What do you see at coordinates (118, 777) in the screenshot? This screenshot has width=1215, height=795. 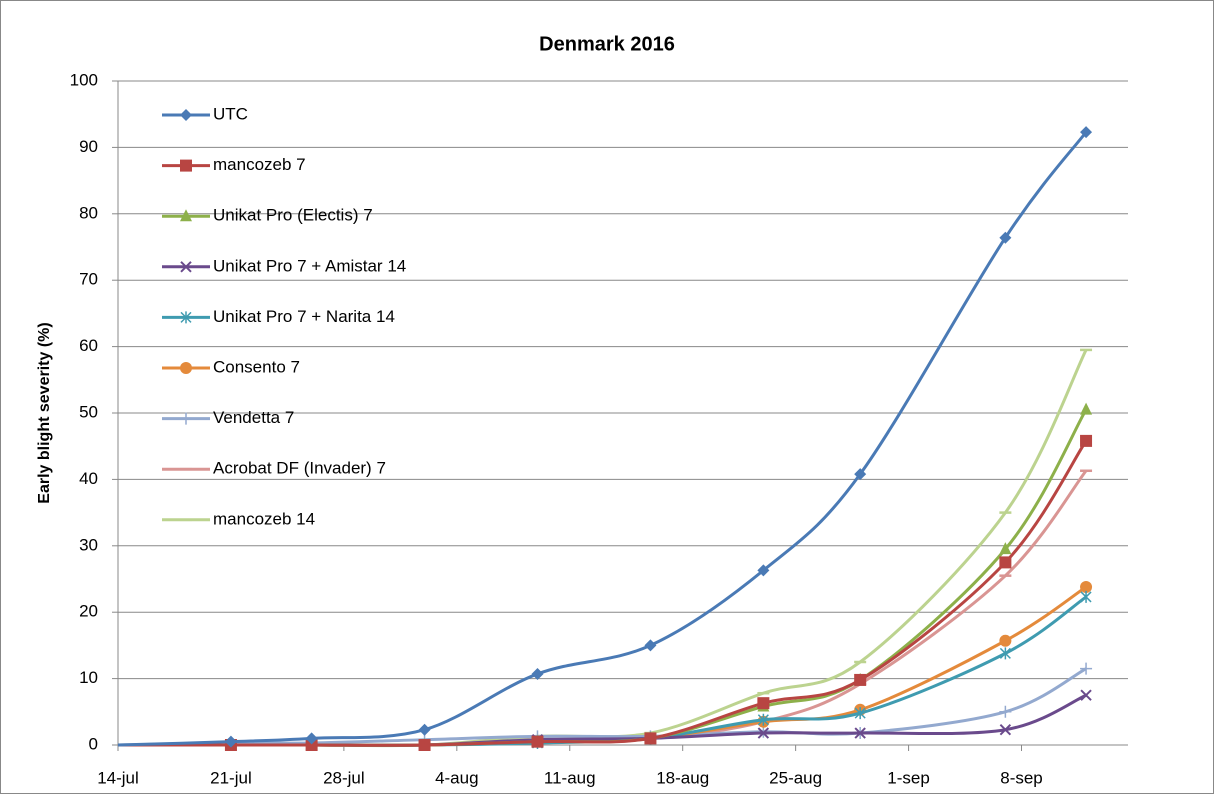 I see `x-tick-label: 14-jul` at bounding box center [118, 777].